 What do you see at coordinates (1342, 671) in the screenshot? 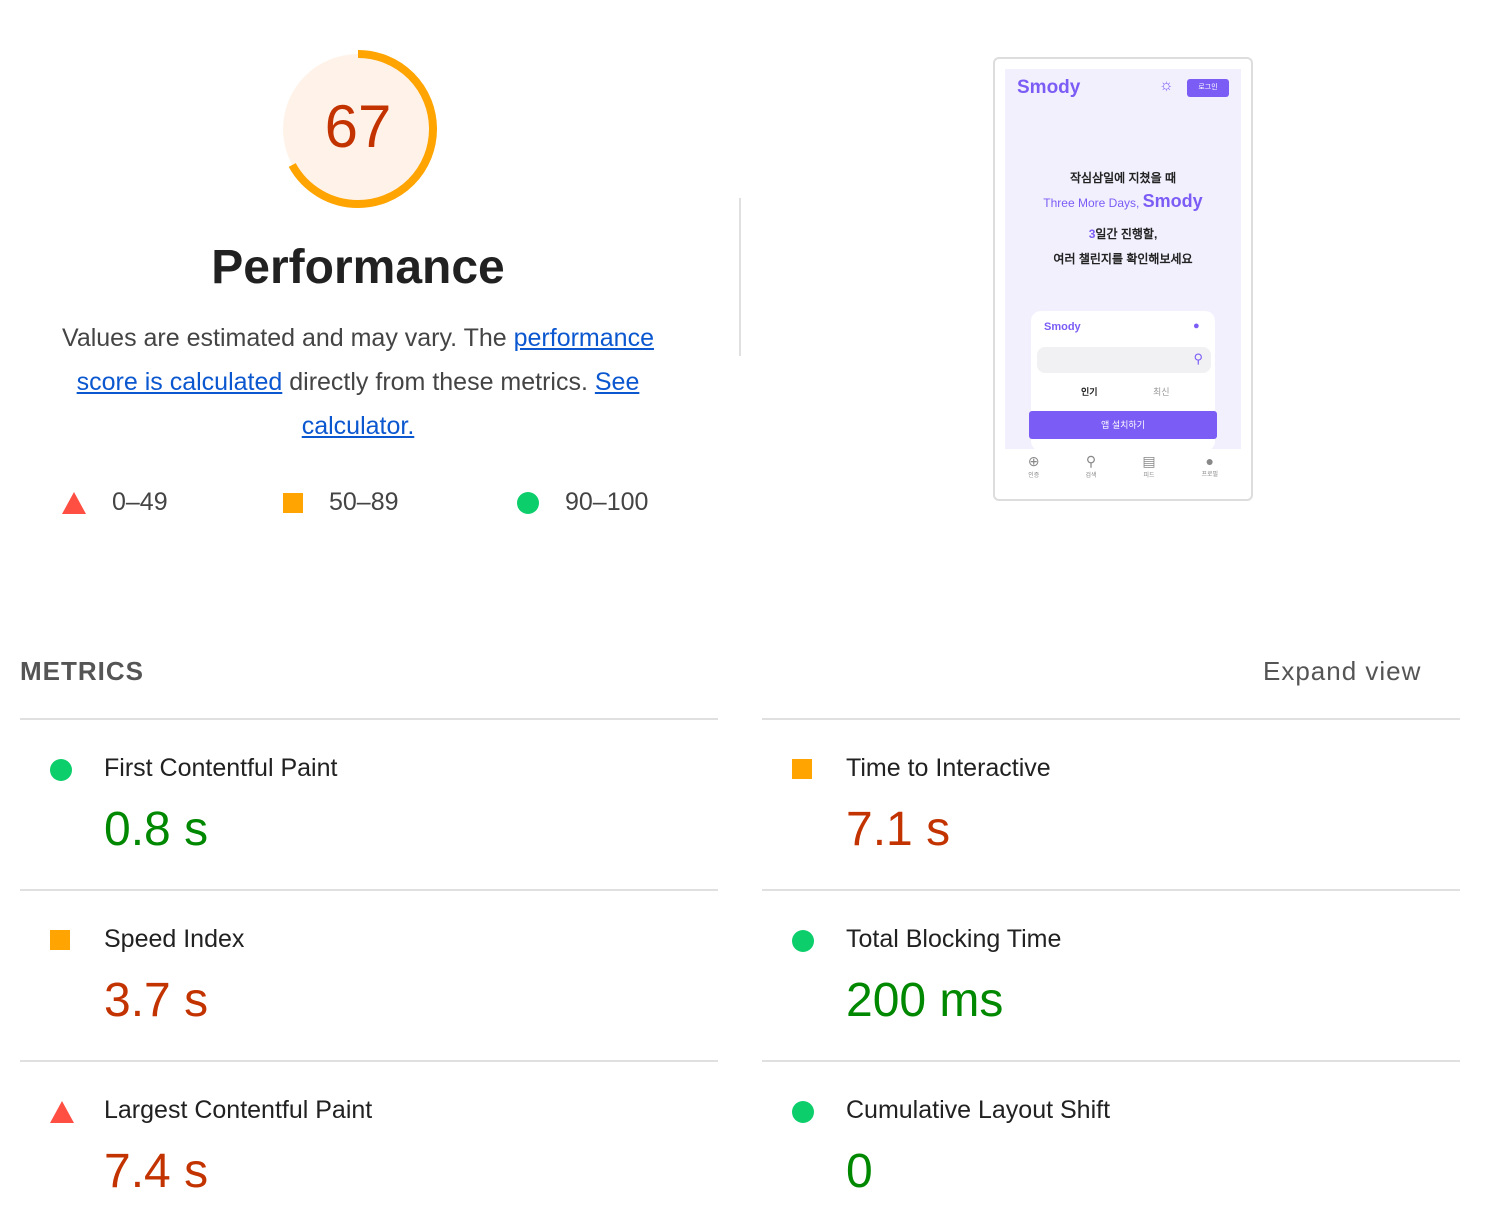
I see `expand-view-button: Expand view` at bounding box center [1342, 671].